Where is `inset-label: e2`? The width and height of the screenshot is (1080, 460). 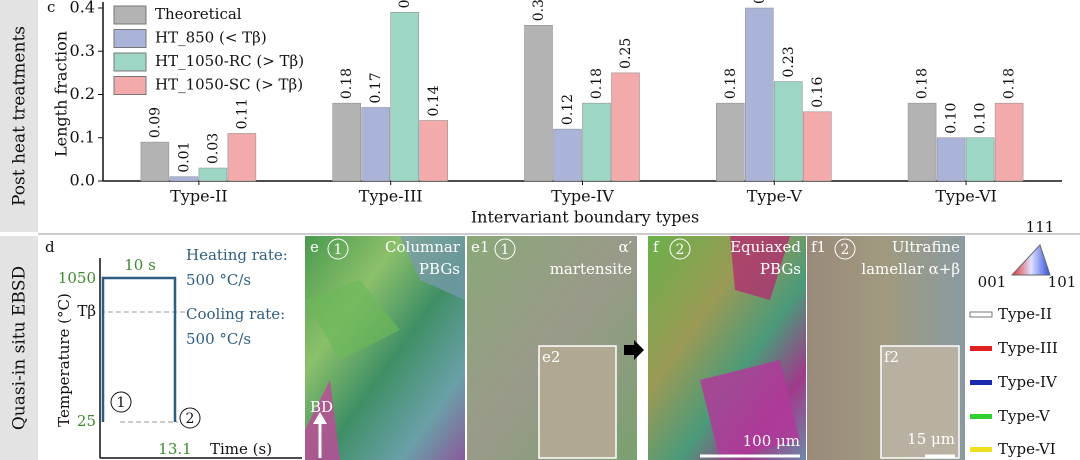
inset-label: e2 is located at coordinates (551, 357).